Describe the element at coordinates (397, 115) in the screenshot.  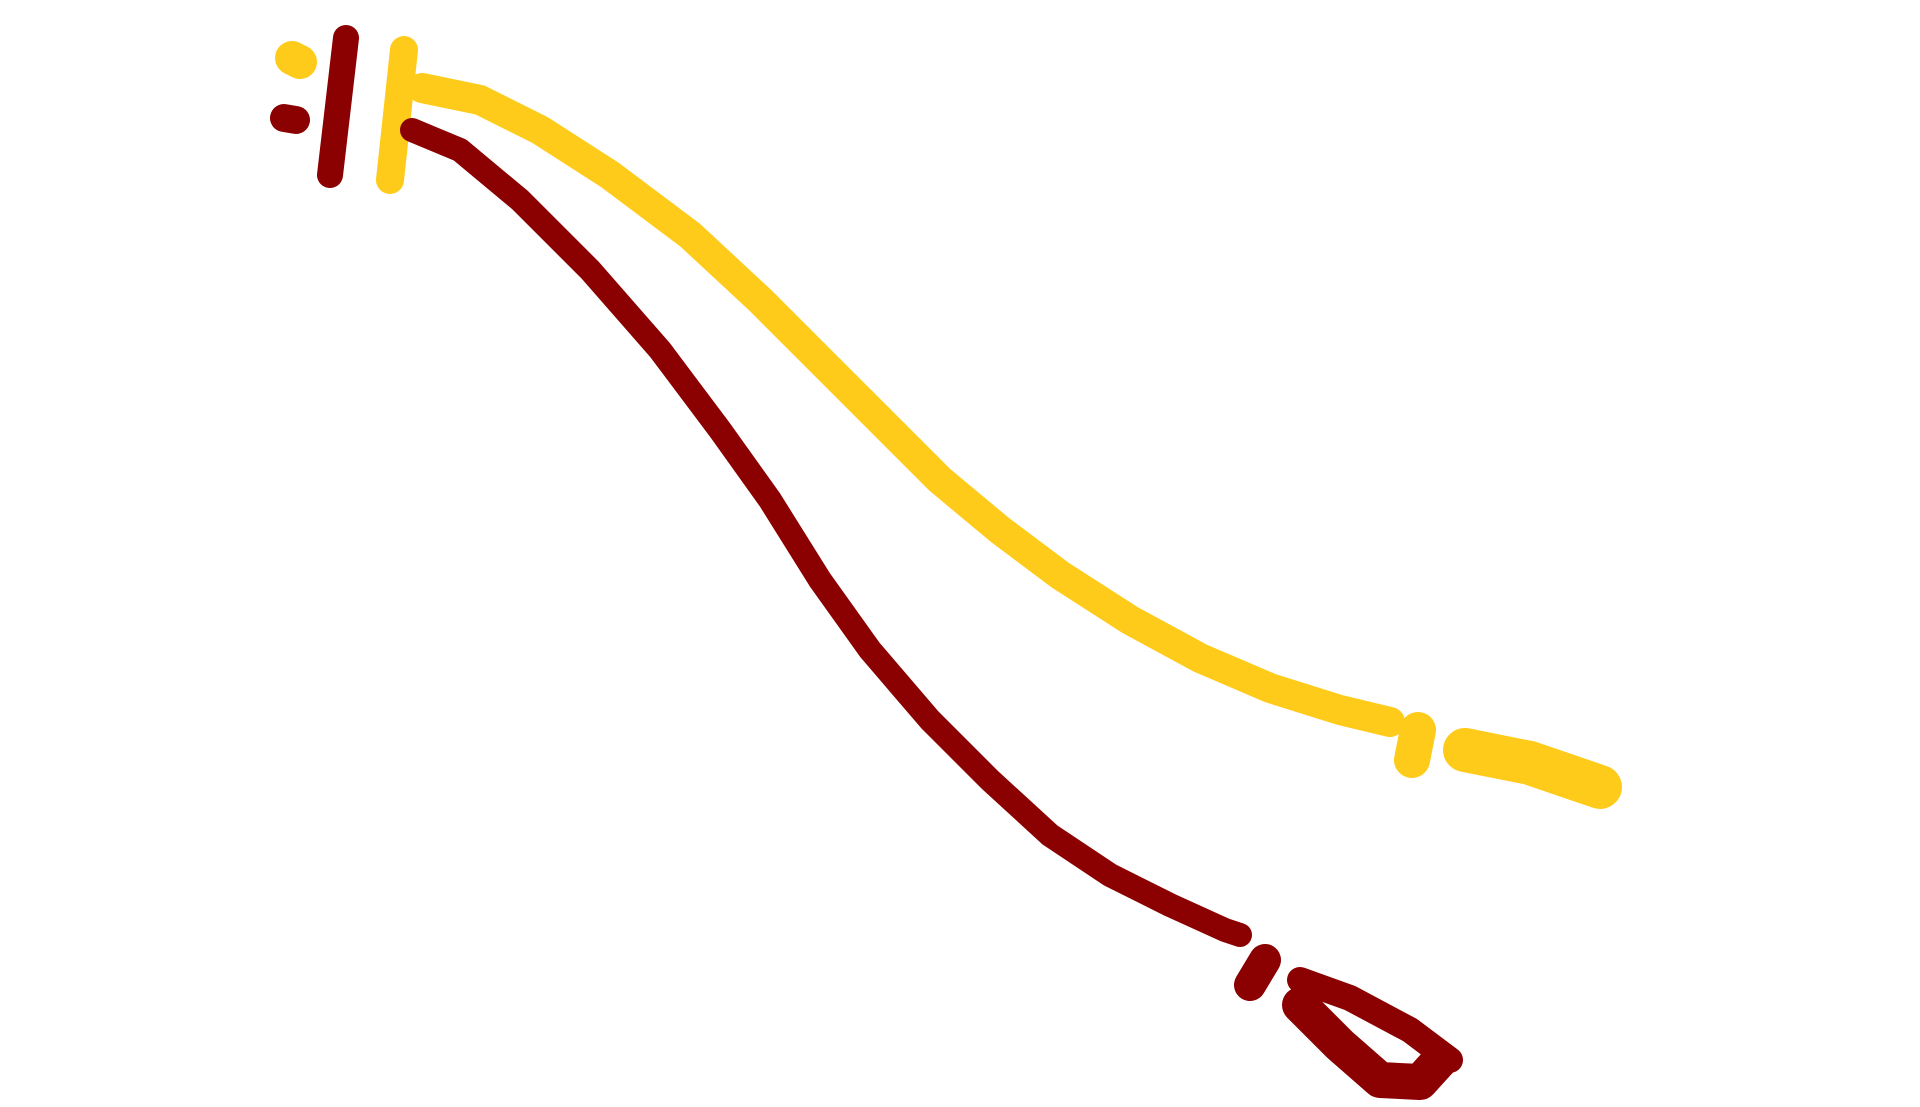
I see `gold-vertical-bar` at that location.